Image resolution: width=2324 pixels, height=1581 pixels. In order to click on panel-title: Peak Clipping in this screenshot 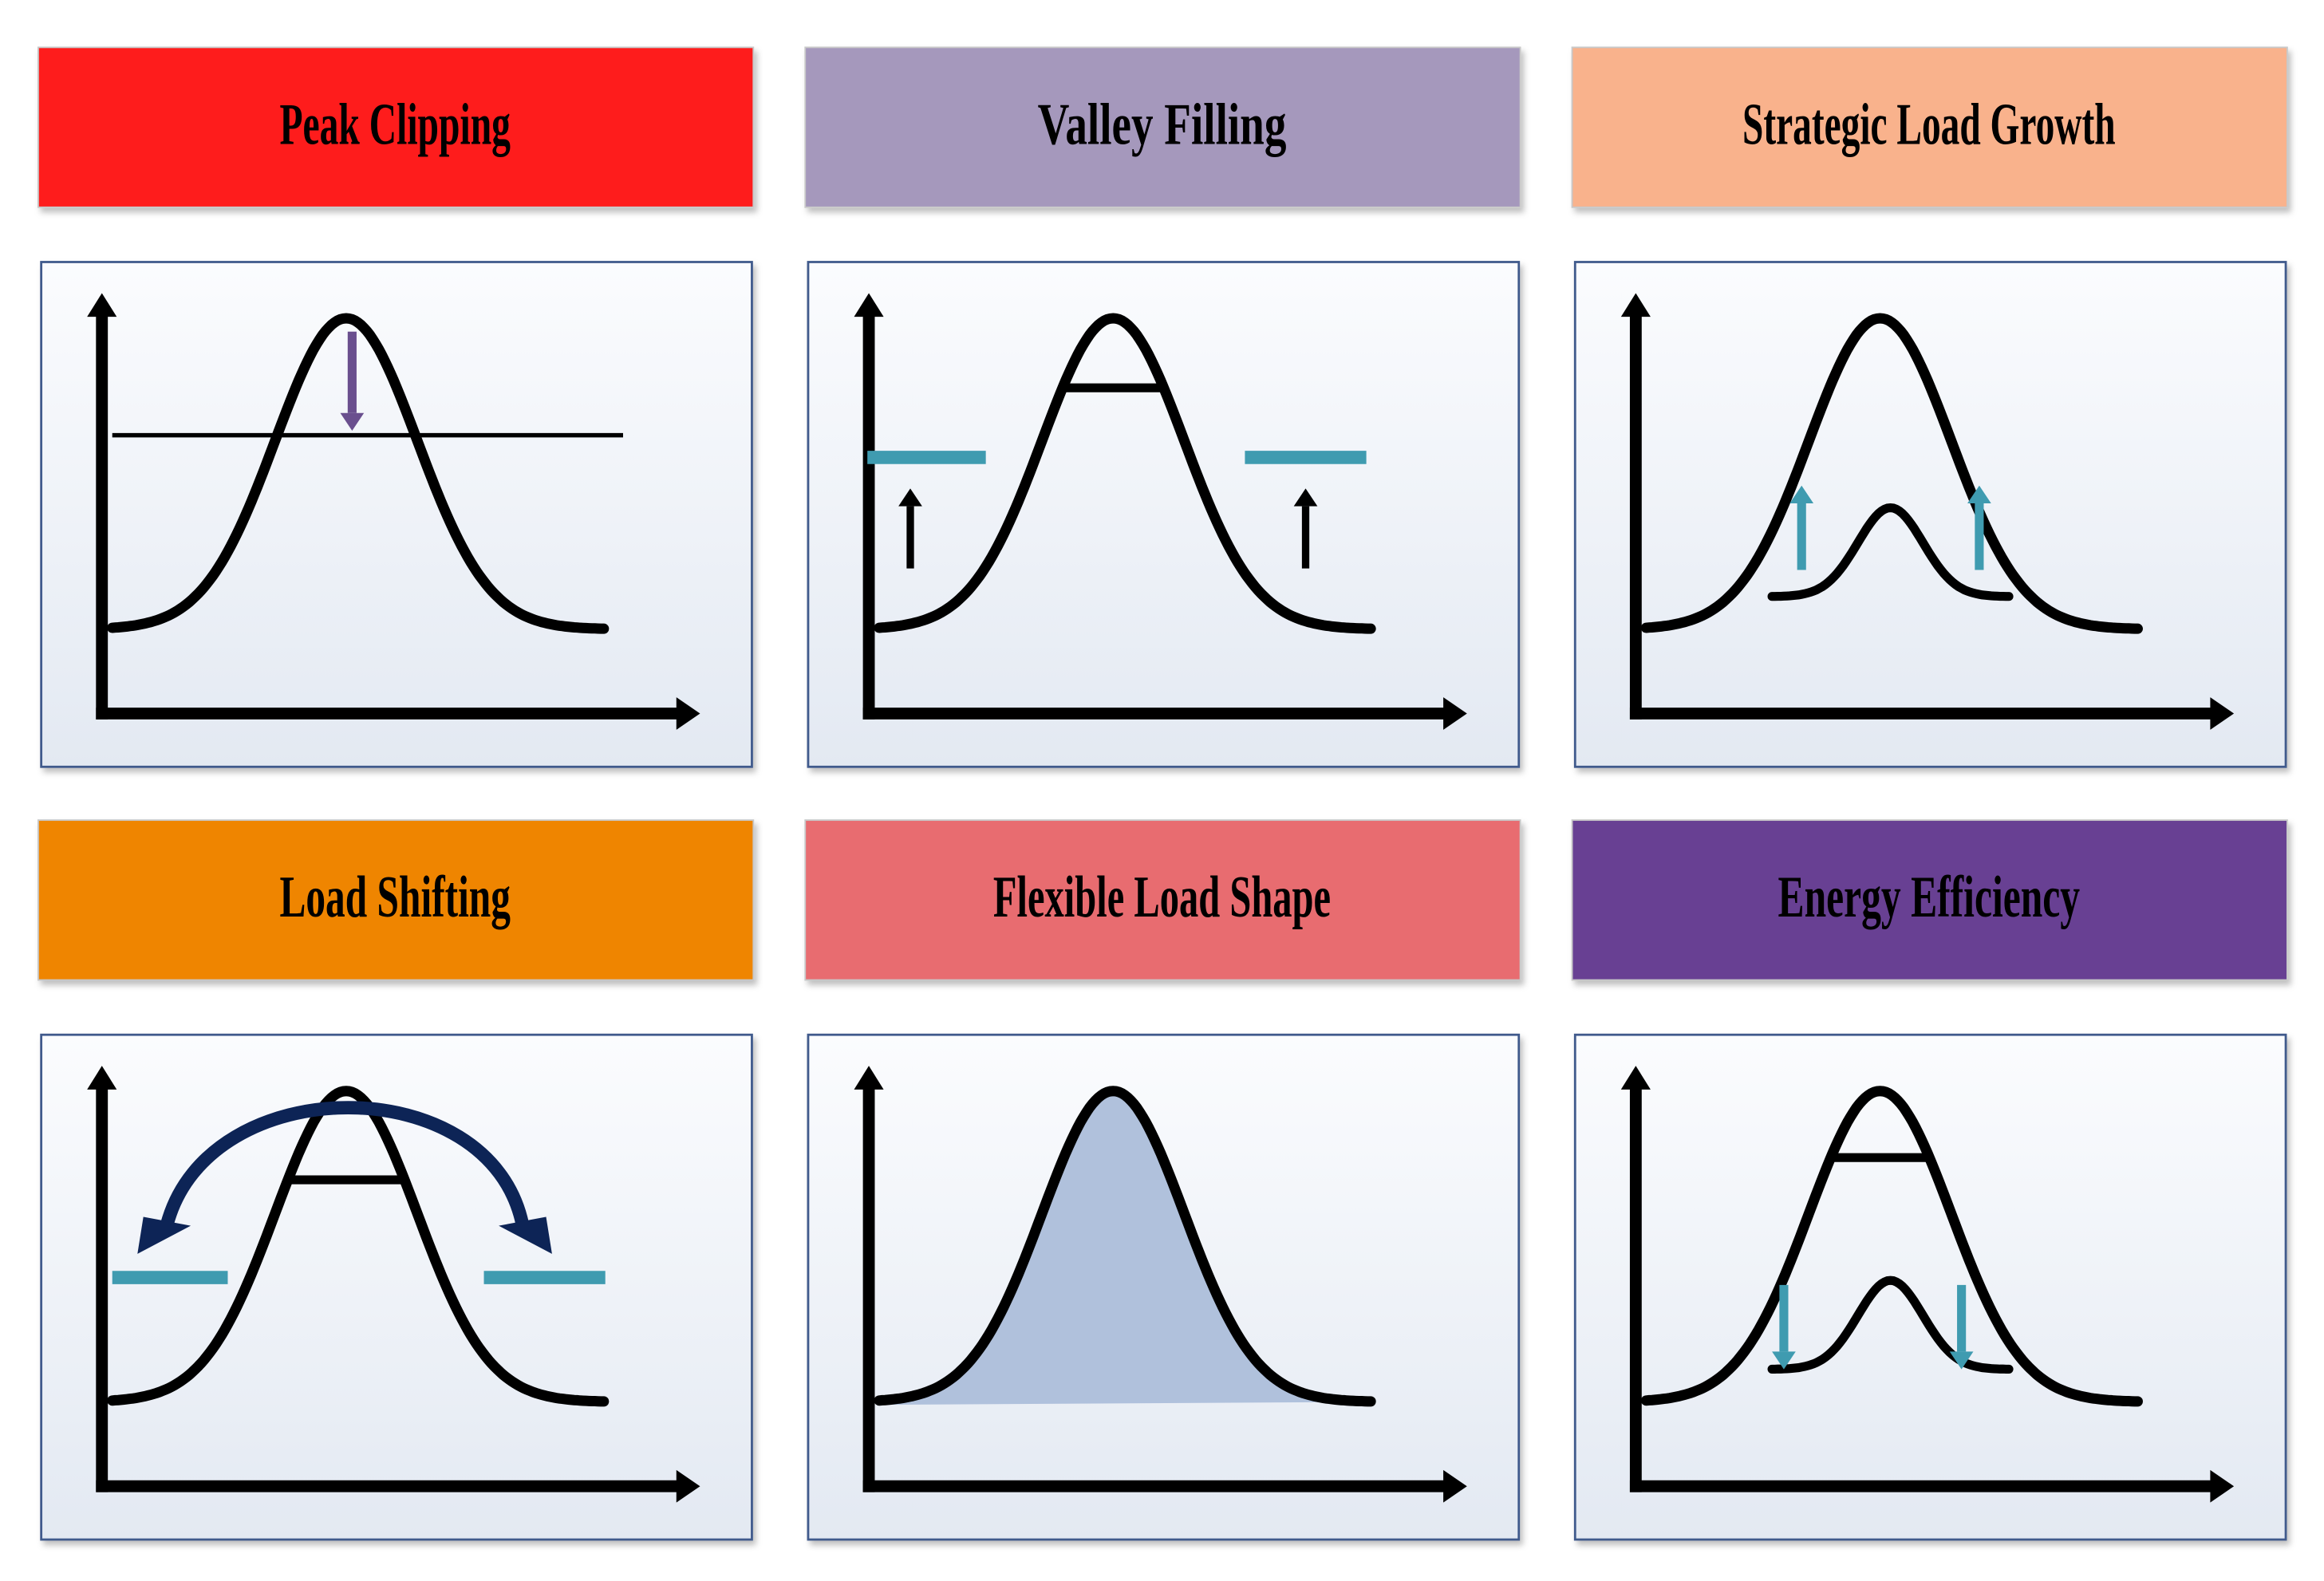, I will do `click(395, 124)`.